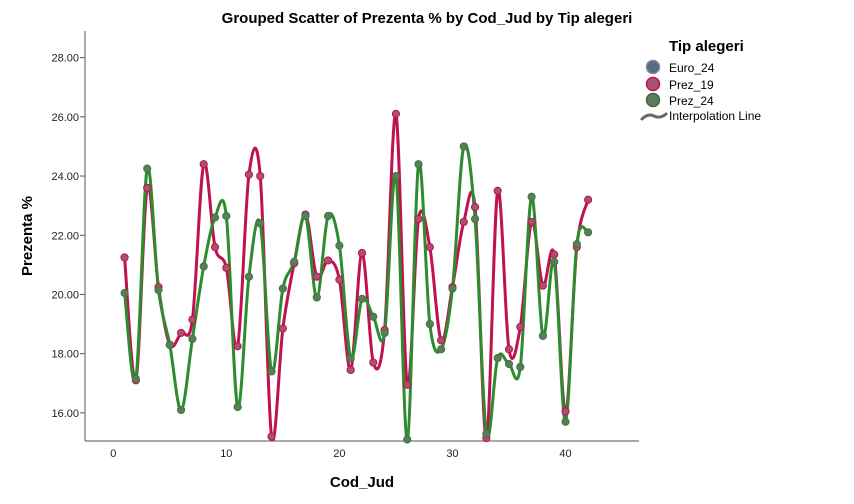 The height and width of the screenshot is (504, 854). I want to click on y-tick-label: 22.00, so click(65, 236).